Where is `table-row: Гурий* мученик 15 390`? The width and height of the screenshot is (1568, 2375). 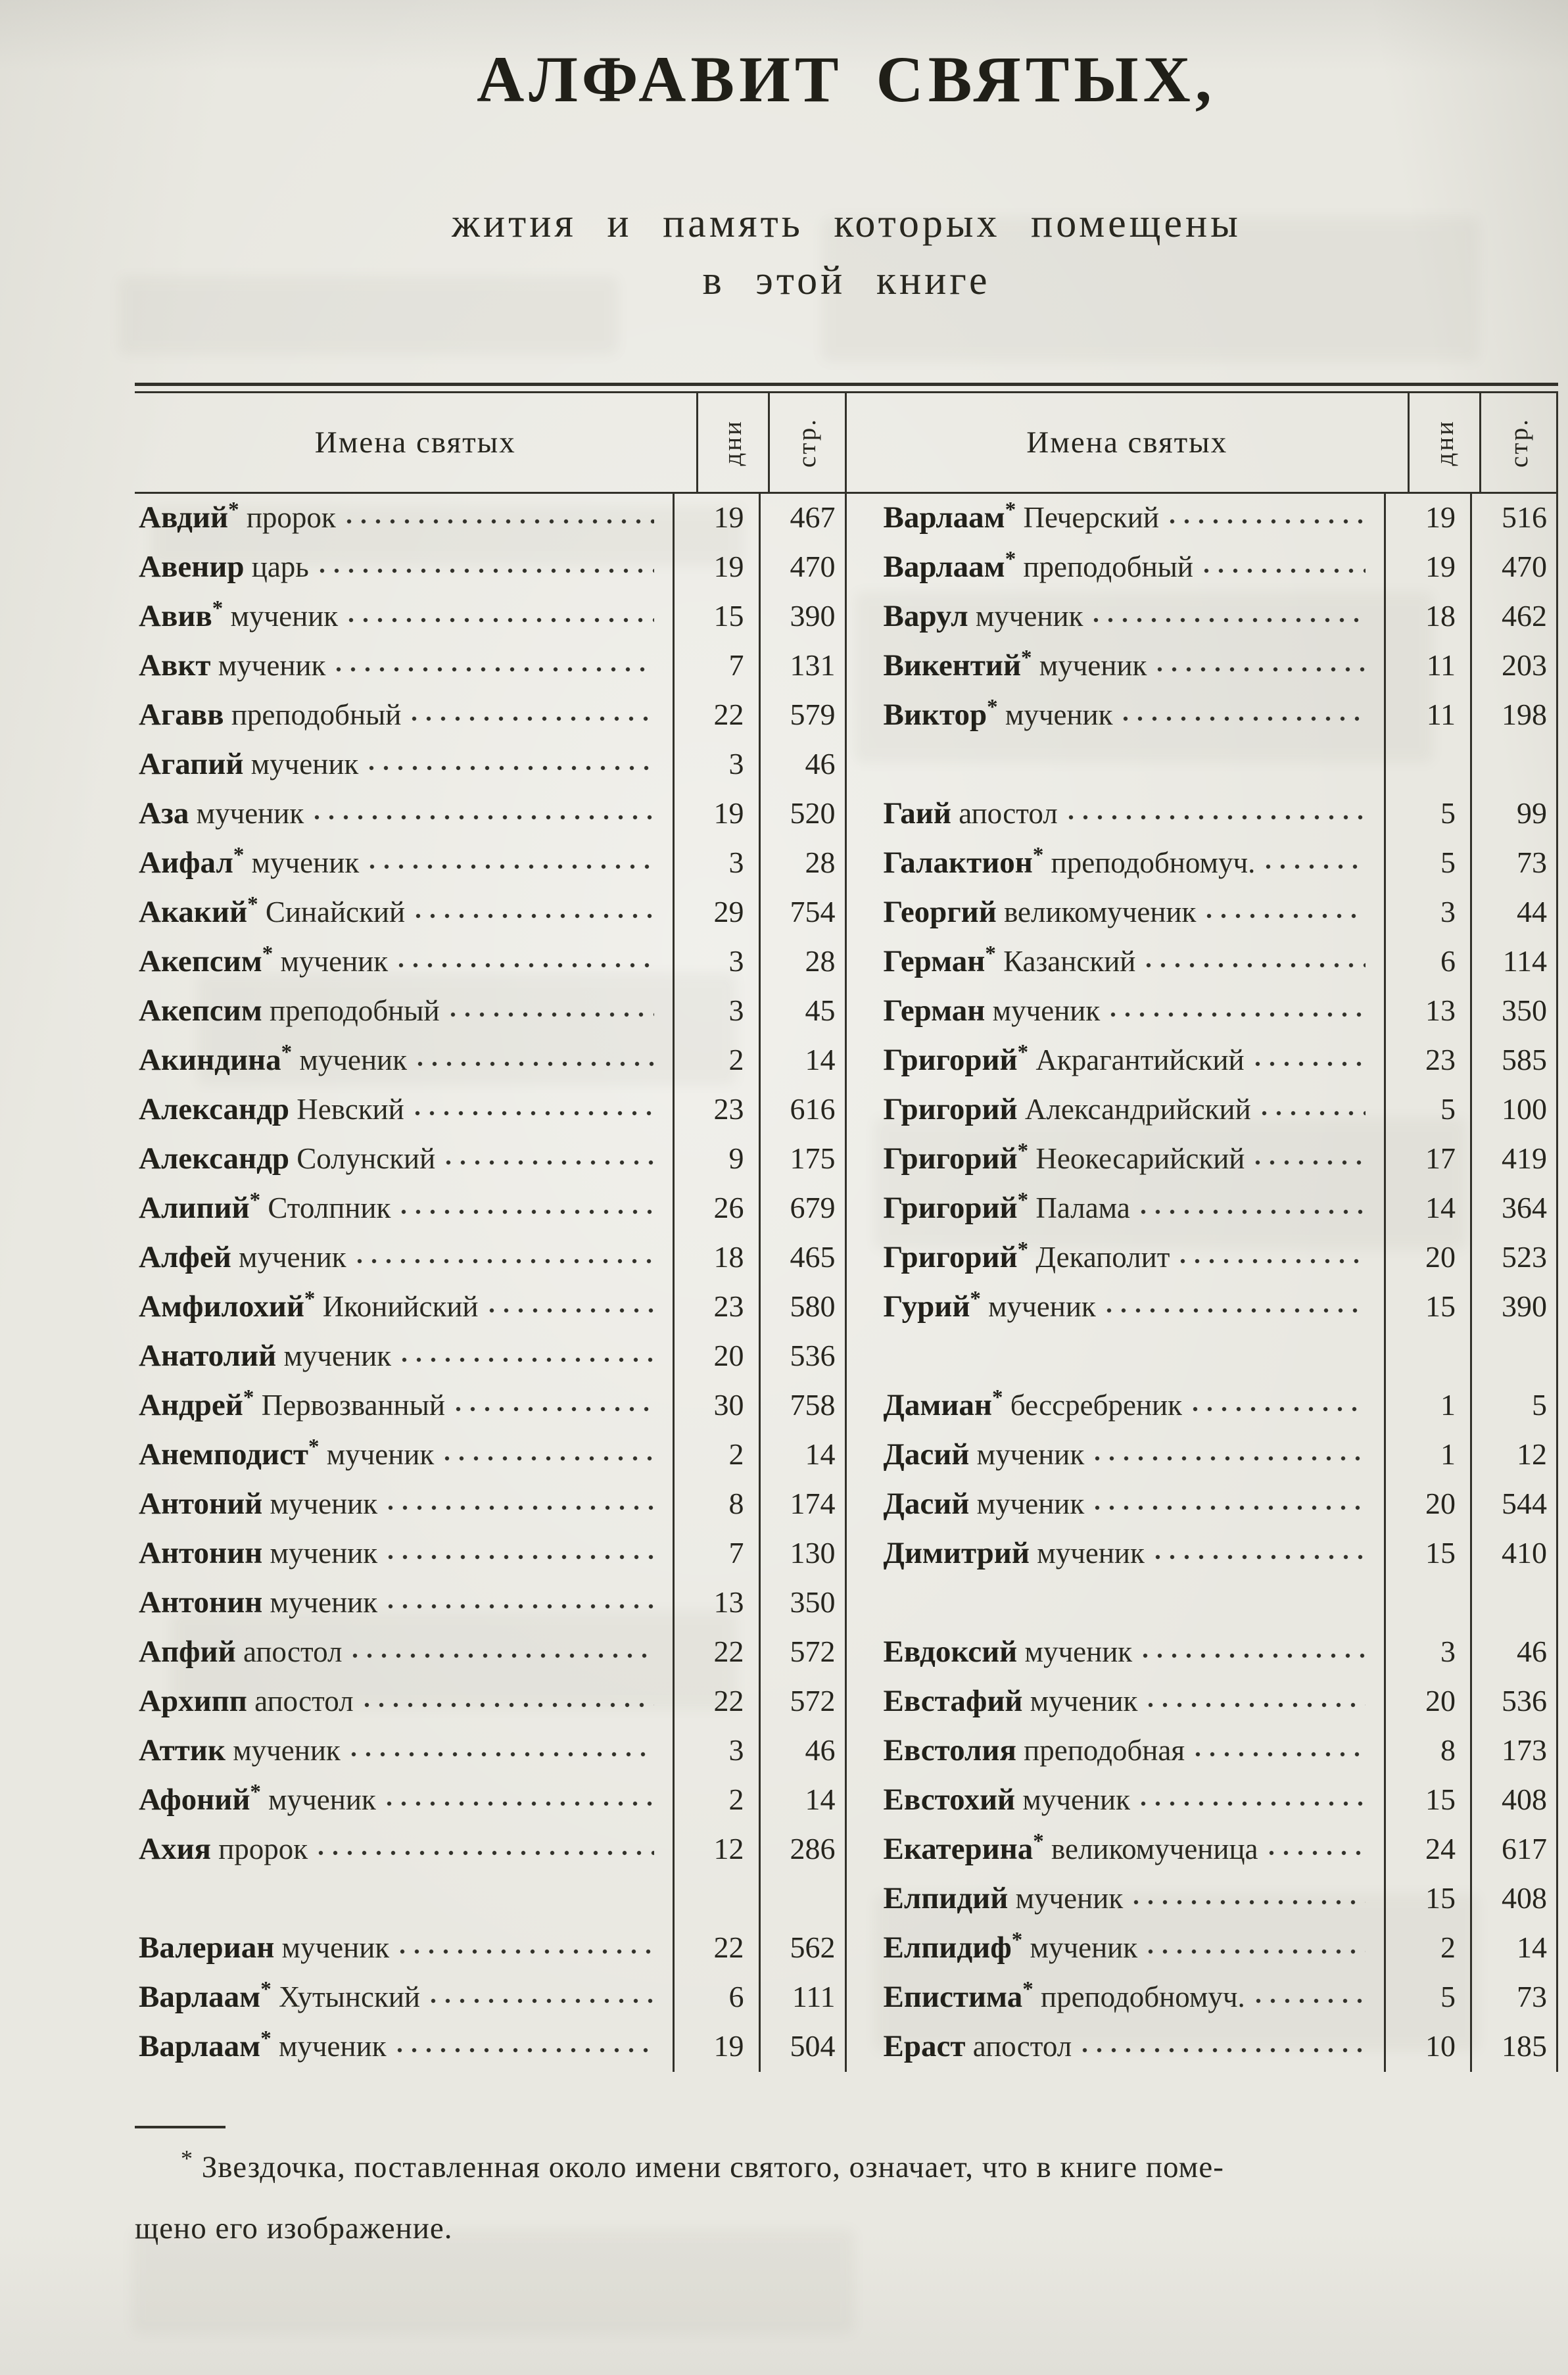 table-row: Гурий* мученик 15 390 is located at coordinates (1202, 1308).